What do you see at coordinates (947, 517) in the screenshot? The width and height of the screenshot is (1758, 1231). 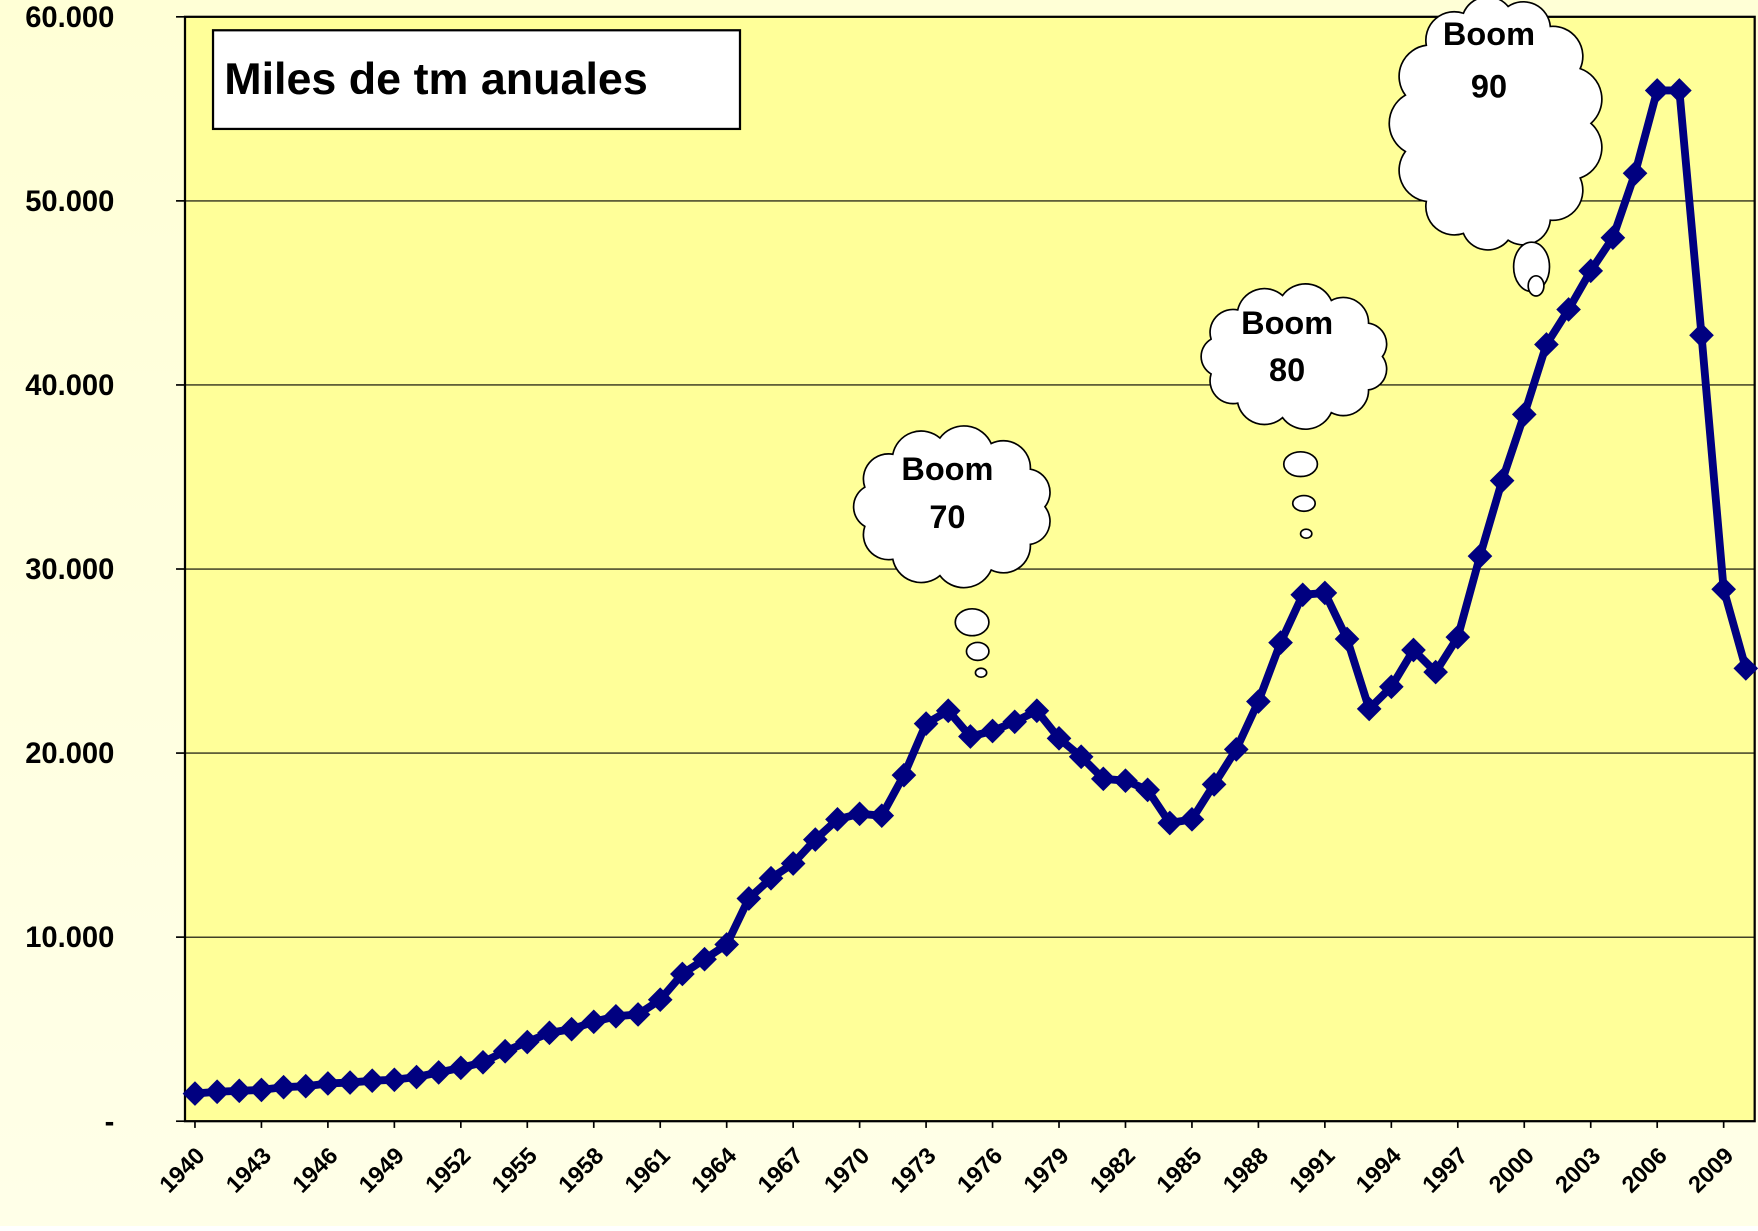 I see `annotation: 70` at bounding box center [947, 517].